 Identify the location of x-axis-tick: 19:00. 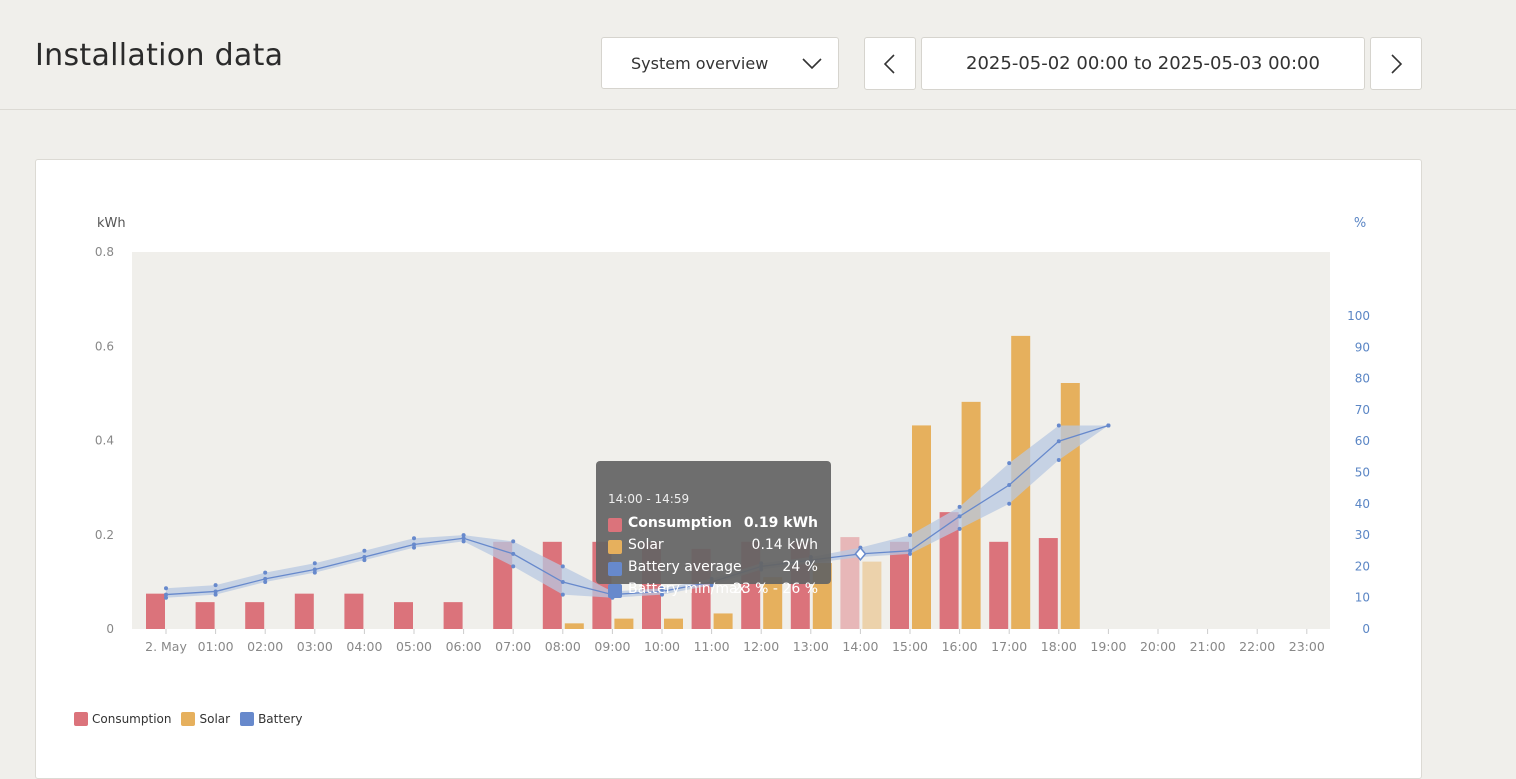
(1108, 646).